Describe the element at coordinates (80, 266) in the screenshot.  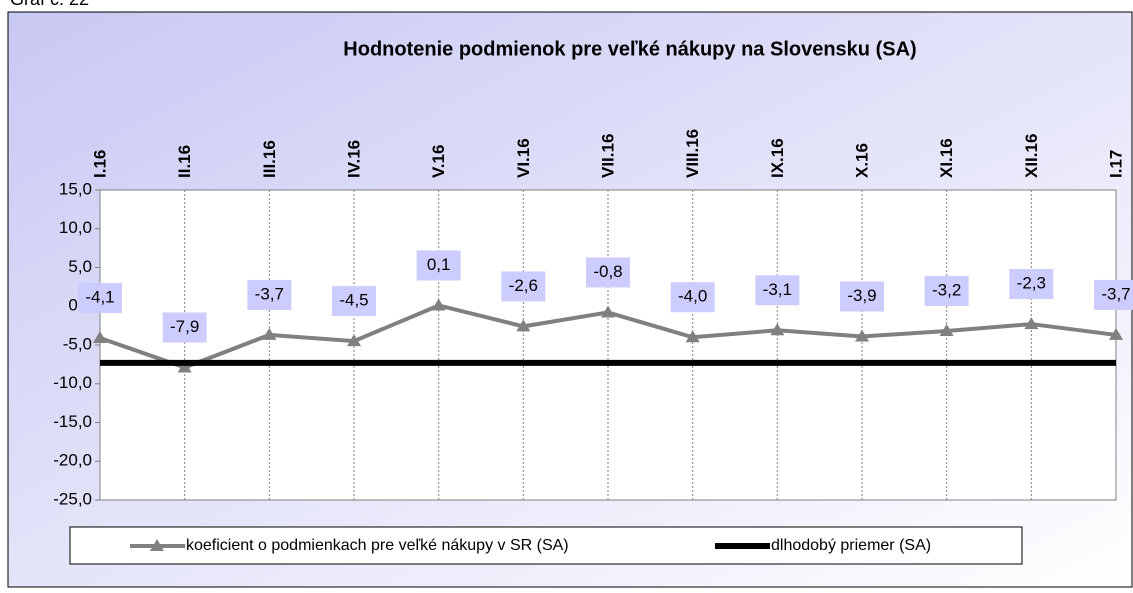
I see `y-tick-label: 5,0` at that location.